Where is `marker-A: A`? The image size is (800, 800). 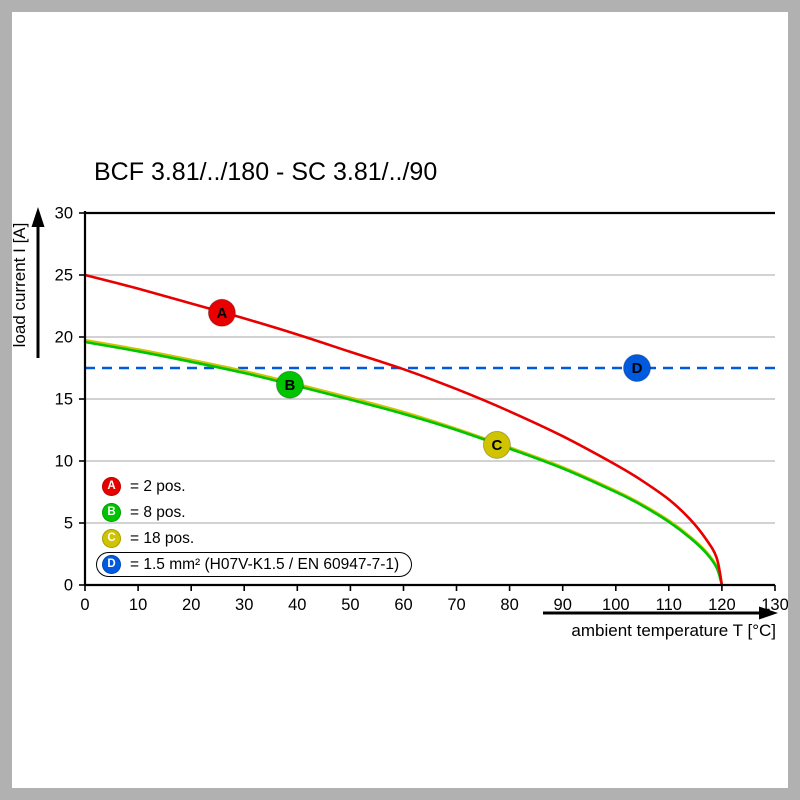
marker-A: A is located at coordinates (221, 312).